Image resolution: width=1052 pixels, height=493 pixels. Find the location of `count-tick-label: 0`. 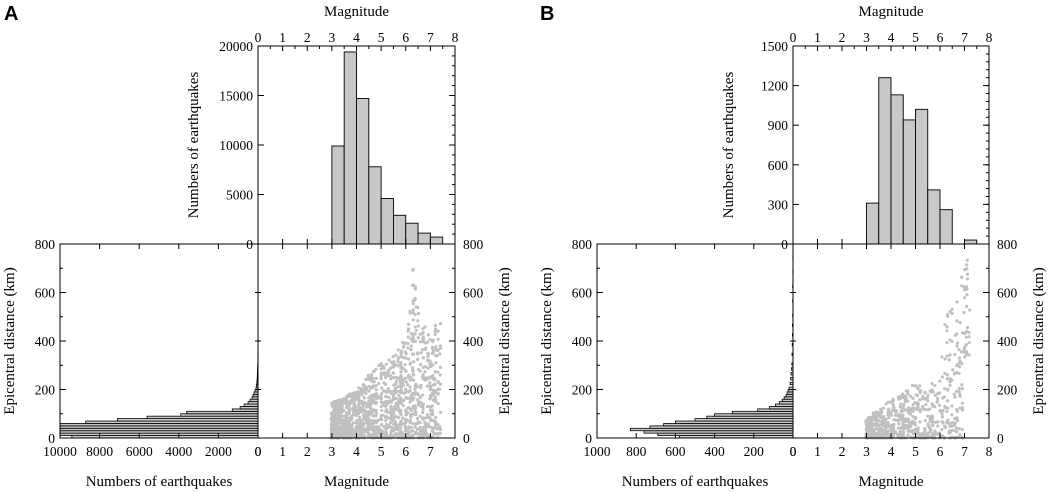

count-tick-label: 0 is located at coordinates (258, 451).